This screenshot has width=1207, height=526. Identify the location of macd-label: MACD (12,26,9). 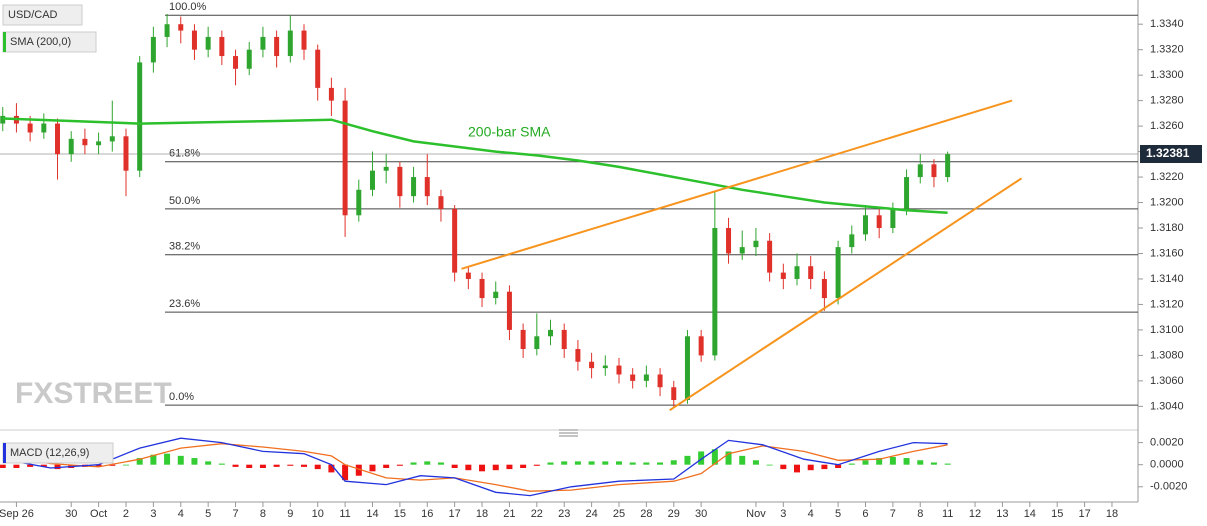
(49, 453).